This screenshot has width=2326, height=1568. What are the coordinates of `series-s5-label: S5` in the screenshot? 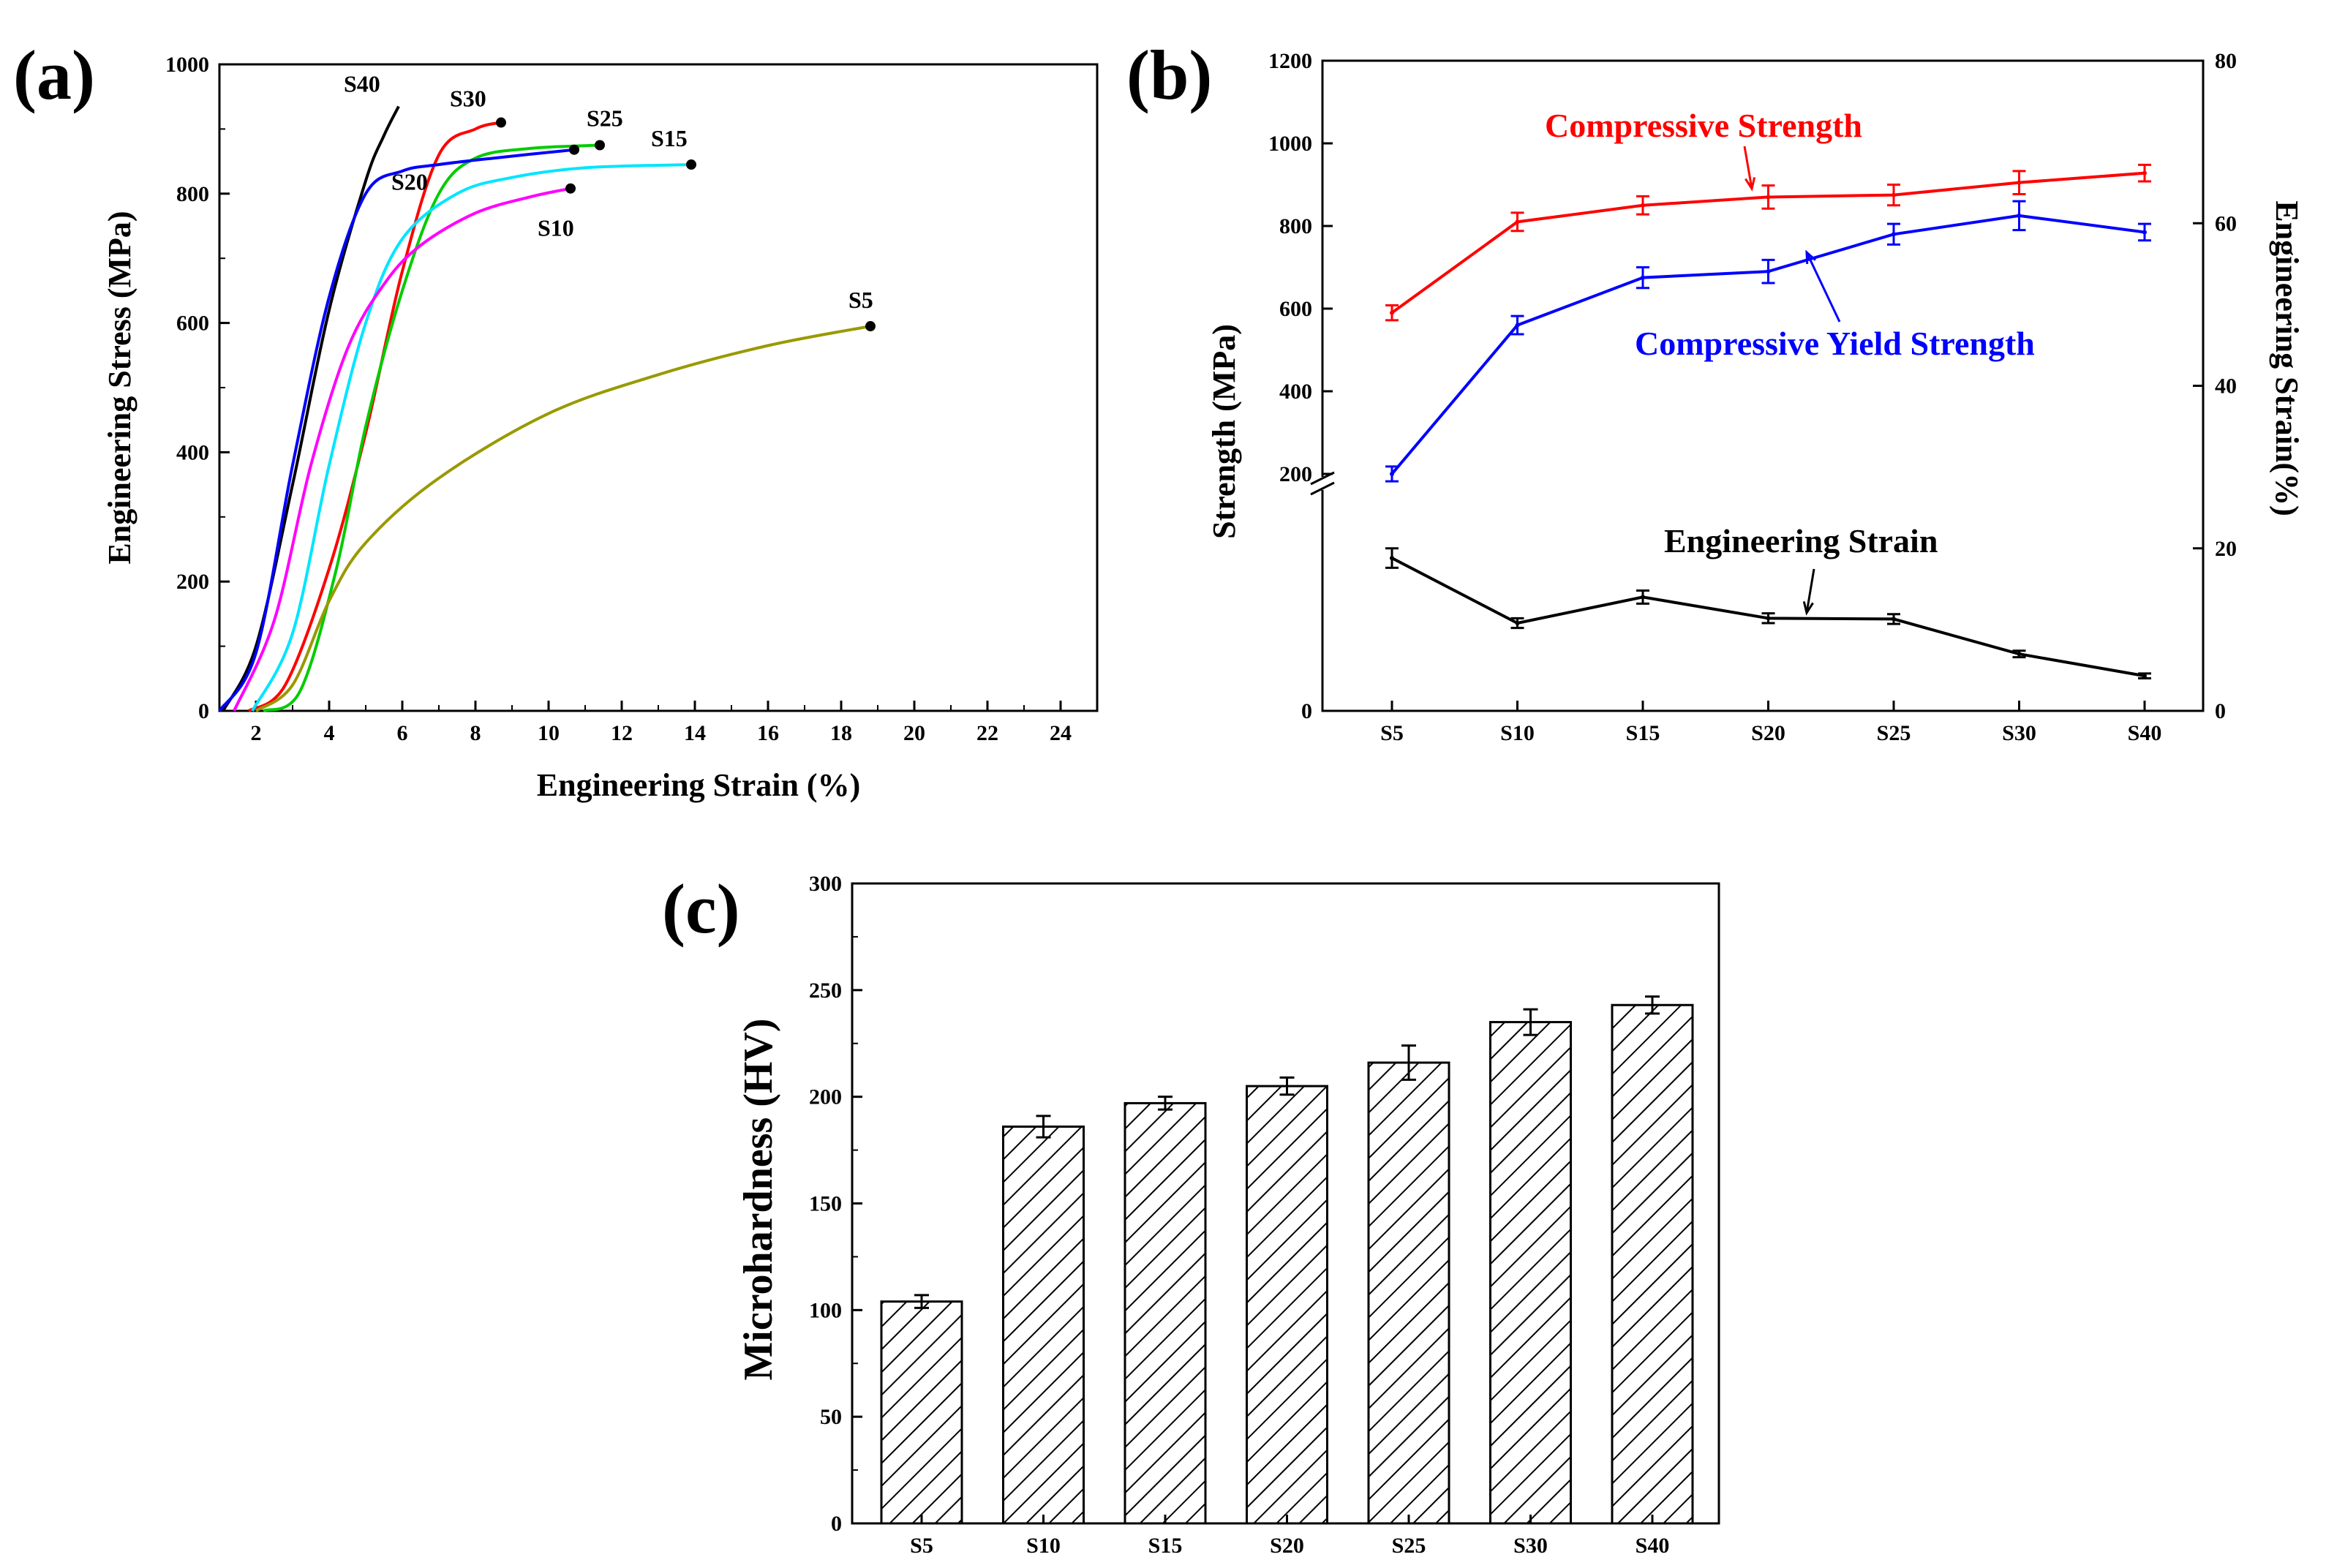 It's located at (860, 300).